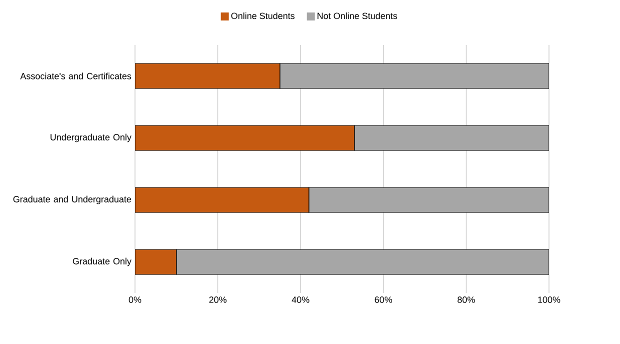 The image size is (620, 344). What do you see at coordinates (358, 16) in the screenshot?
I see `legend-label: Not Online Students` at bounding box center [358, 16].